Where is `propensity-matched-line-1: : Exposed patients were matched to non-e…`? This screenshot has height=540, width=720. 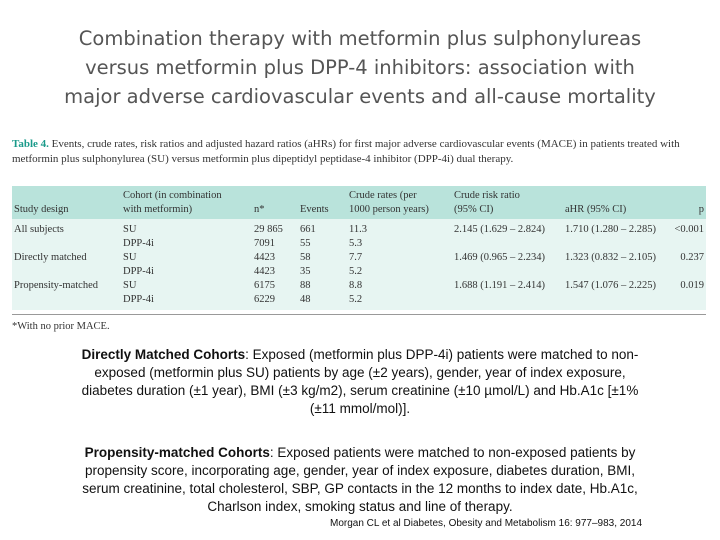 propensity-matched-line-1: : Exposed patients were matched to non-e… is located at coordinates (452, 452).